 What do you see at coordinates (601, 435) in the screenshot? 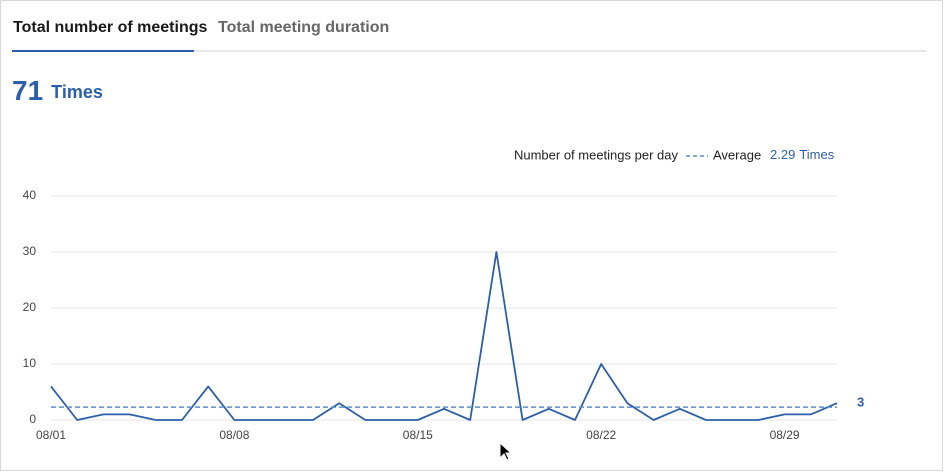
I see `x-tick-label: 08/22` at bounding box center [601, 435].